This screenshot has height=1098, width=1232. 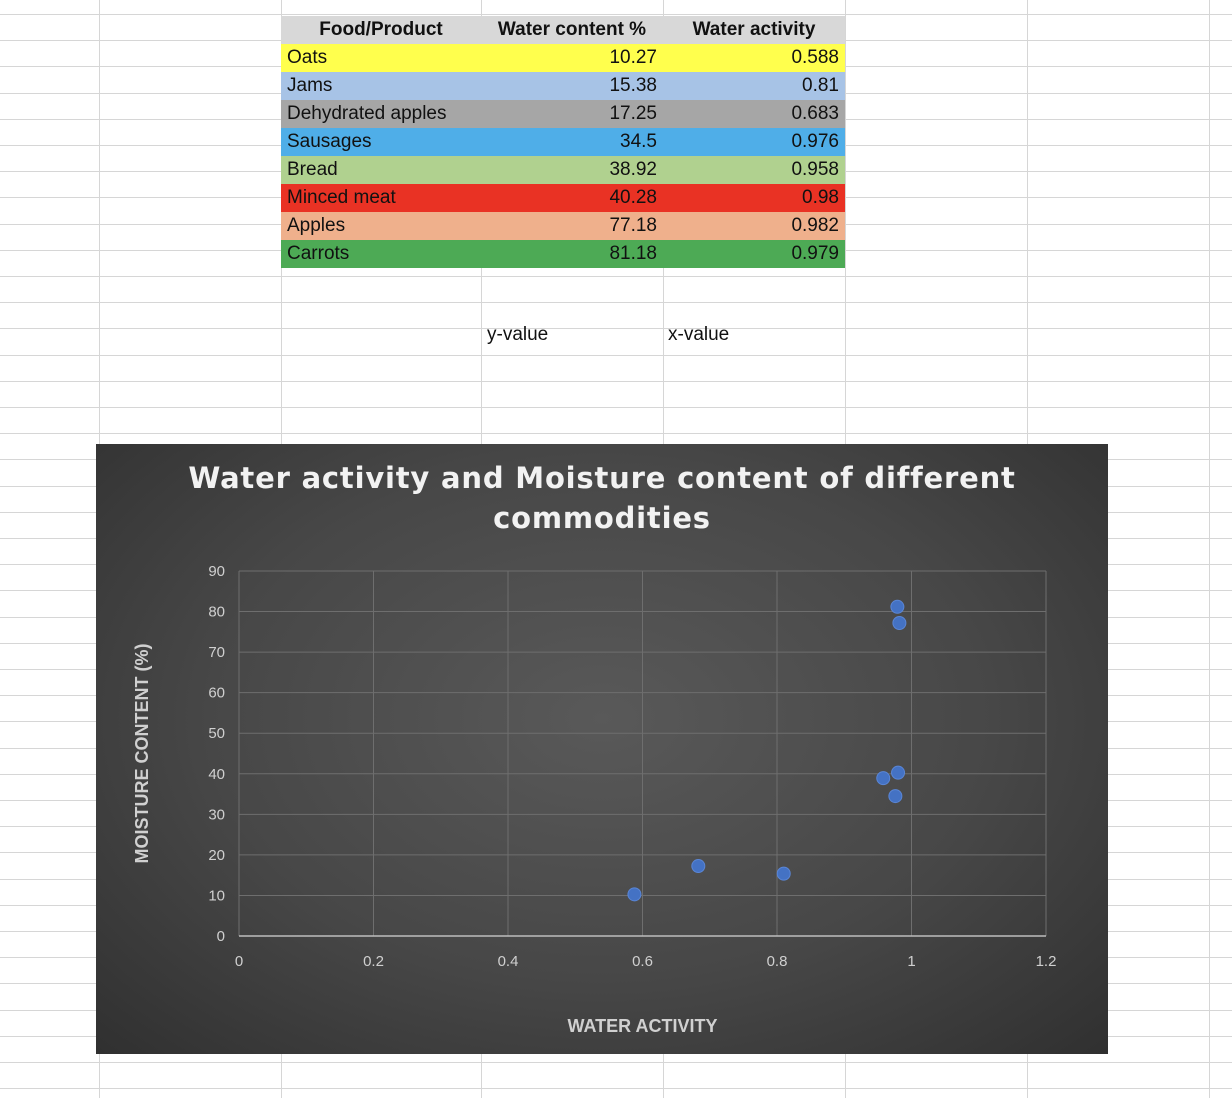 What do you see at coordinates (216, 571) in the screenshot?
I see `y-tick-label: 90` at bounding box center [216, 571].